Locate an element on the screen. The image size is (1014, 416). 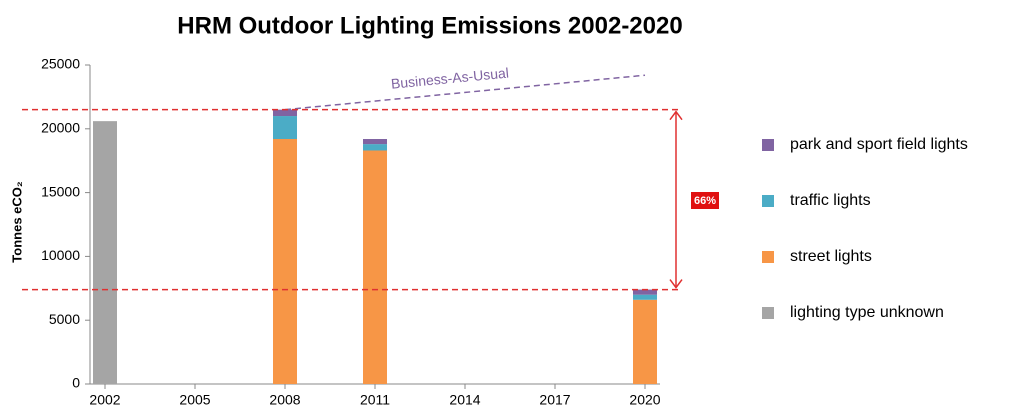
y-tick-label: 15000 is located at coordinates (60, 191).